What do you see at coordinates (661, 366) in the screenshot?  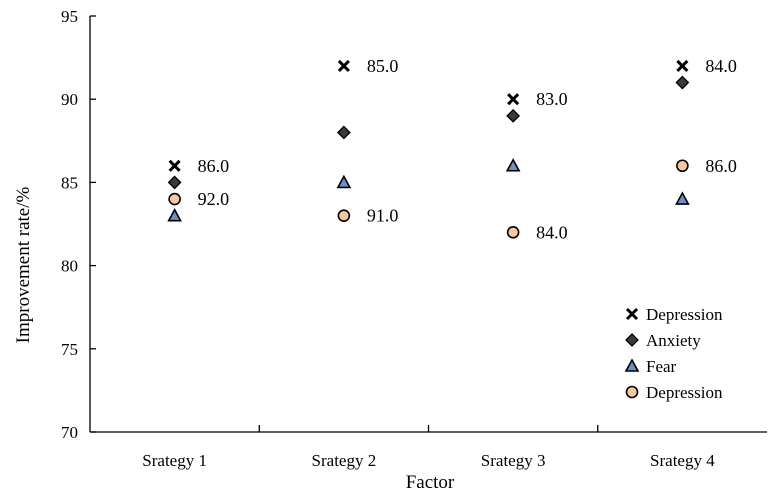 I see `legend-label: Fear` at bounding box center [661, 366].